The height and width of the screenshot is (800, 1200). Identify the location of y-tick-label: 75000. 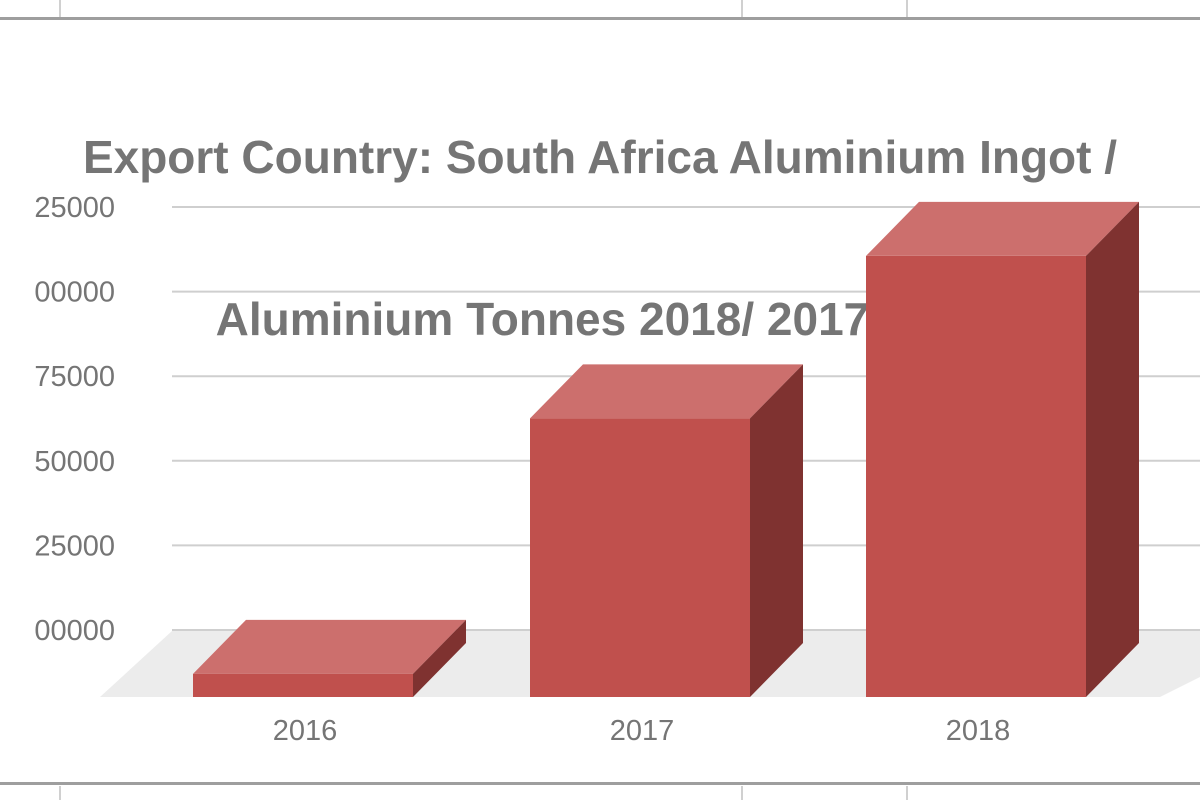
(74, 377).